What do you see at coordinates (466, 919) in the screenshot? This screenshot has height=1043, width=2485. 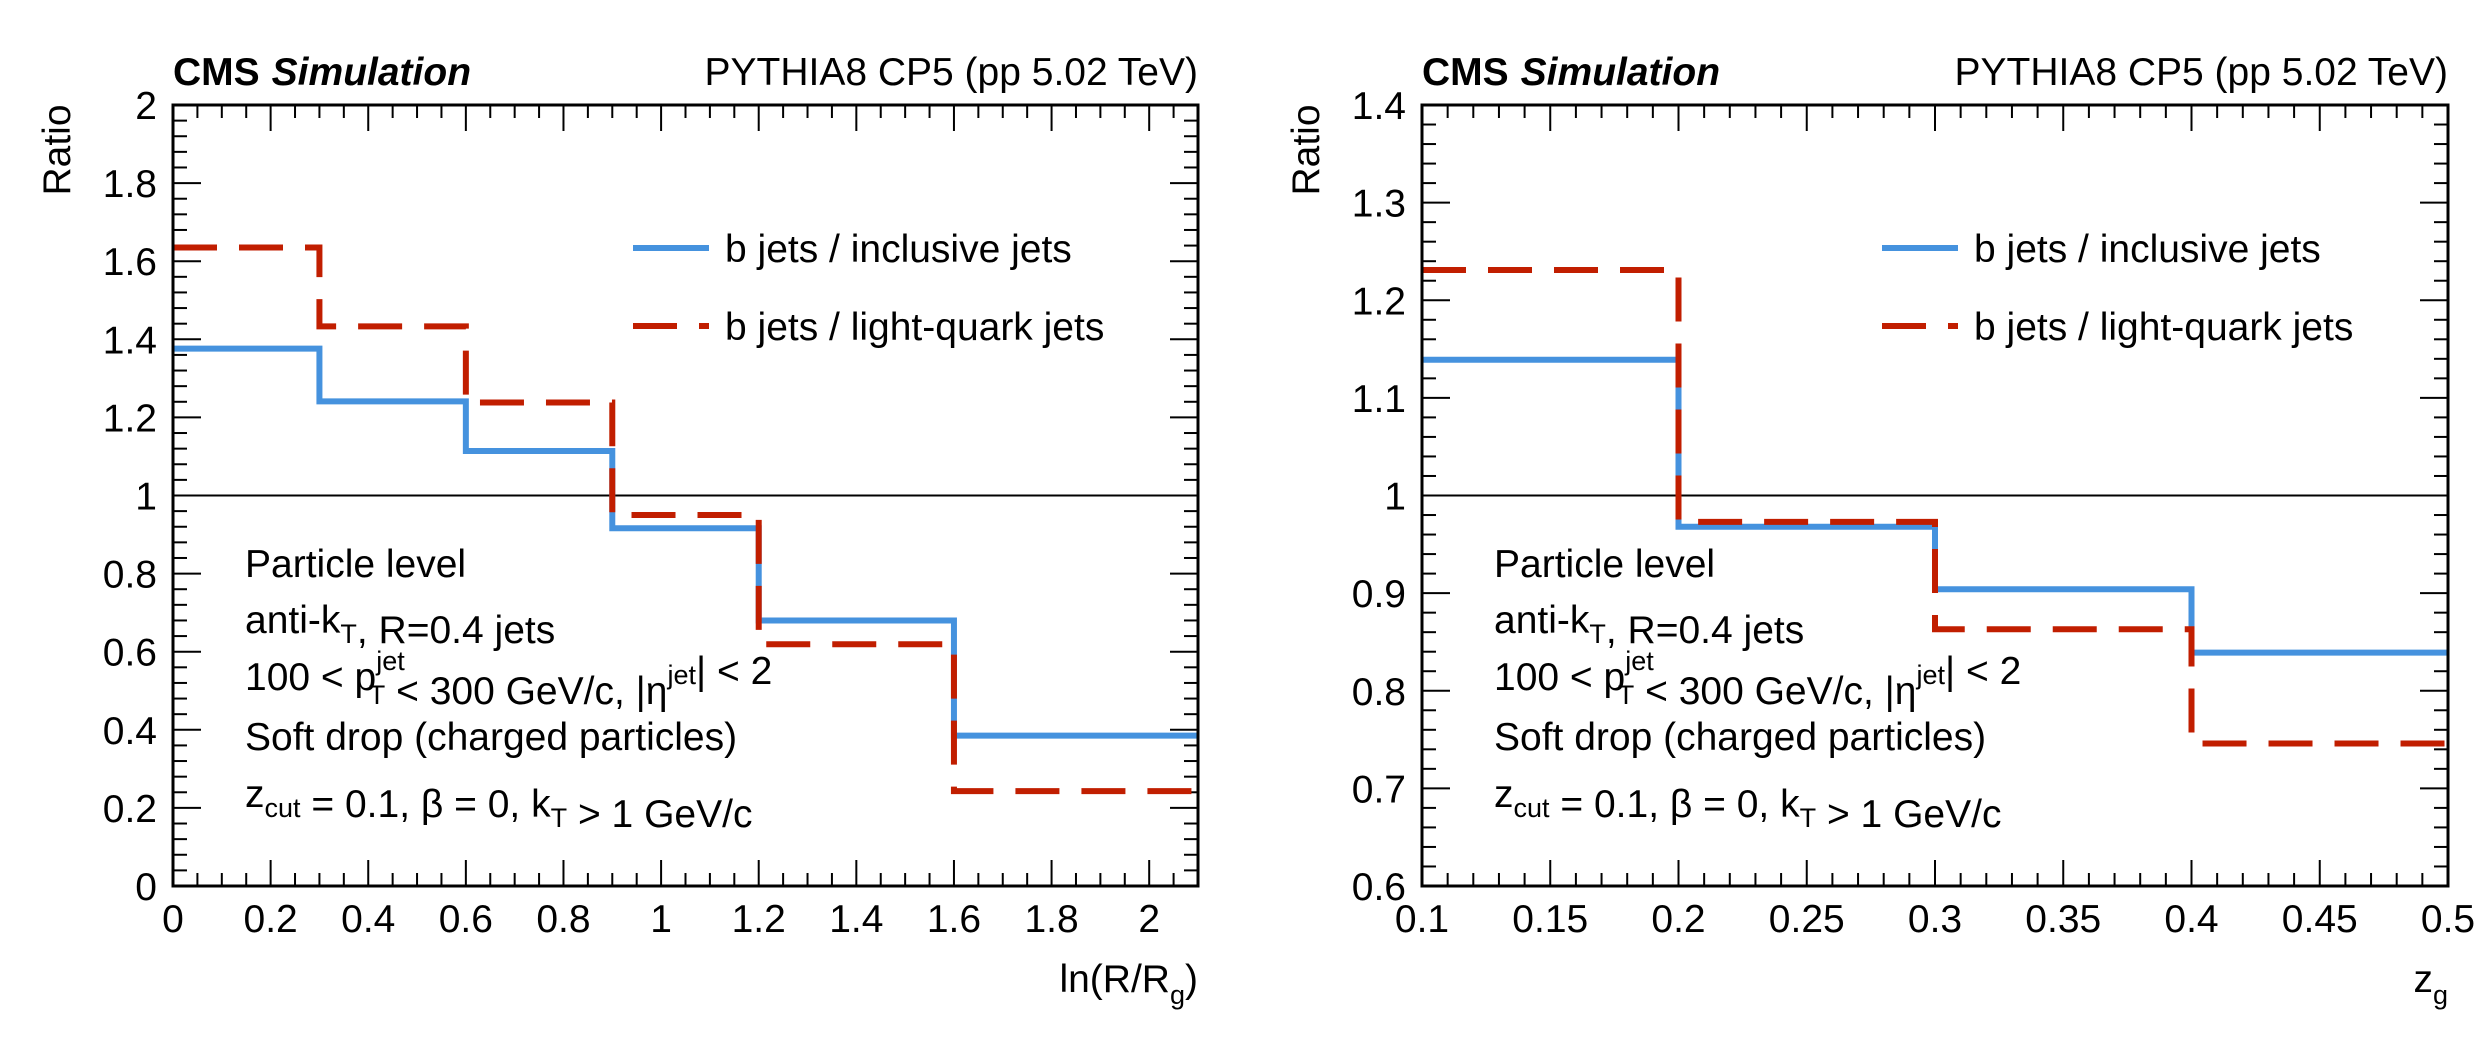 I see `x-tick-label: 0.6` at bounding box center [466, 919].